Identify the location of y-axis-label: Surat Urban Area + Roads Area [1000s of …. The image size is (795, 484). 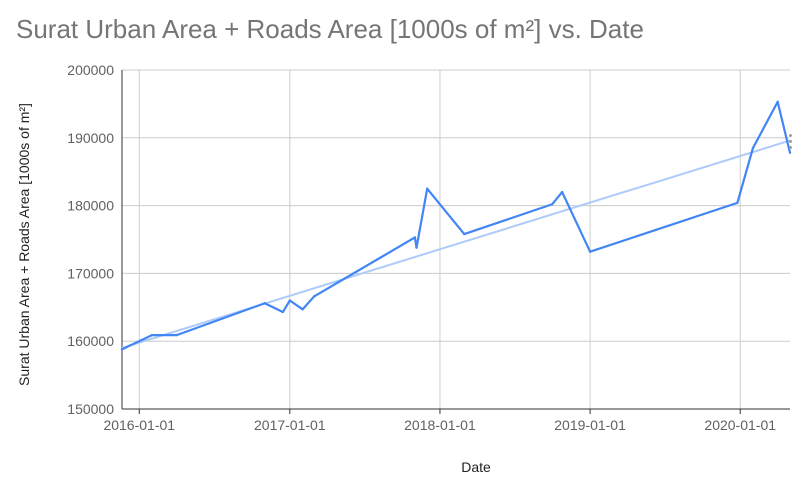
(24, 244).